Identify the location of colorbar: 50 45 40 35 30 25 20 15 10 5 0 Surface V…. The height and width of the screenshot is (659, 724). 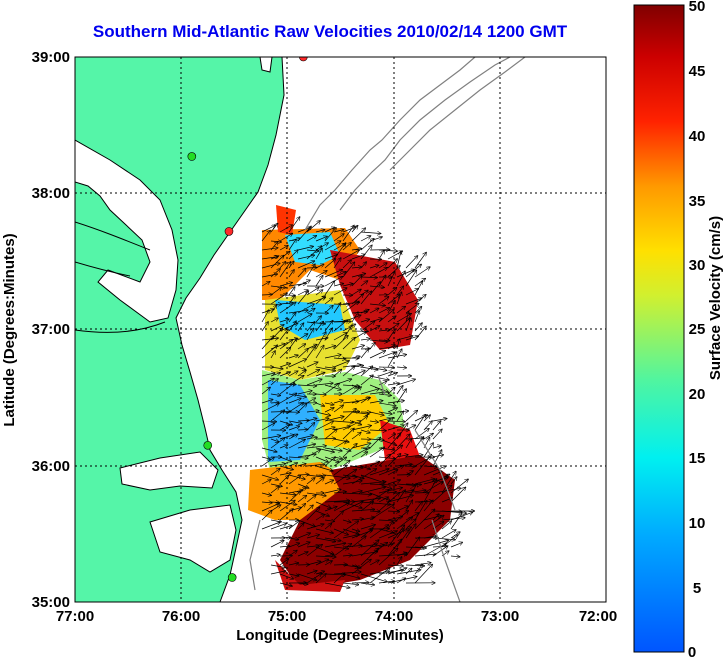
(678, 329).